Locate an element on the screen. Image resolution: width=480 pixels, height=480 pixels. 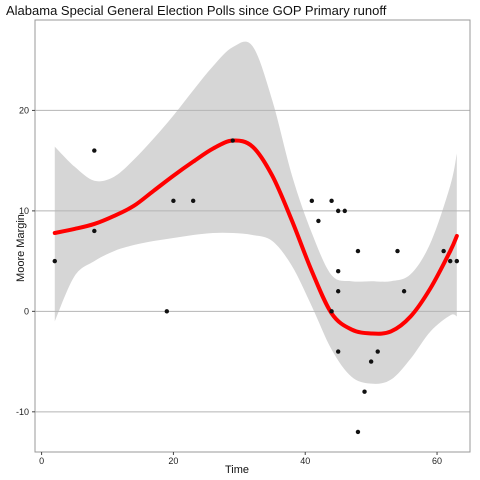
x-tick-label: 20 is located at coordinates (173, 461).